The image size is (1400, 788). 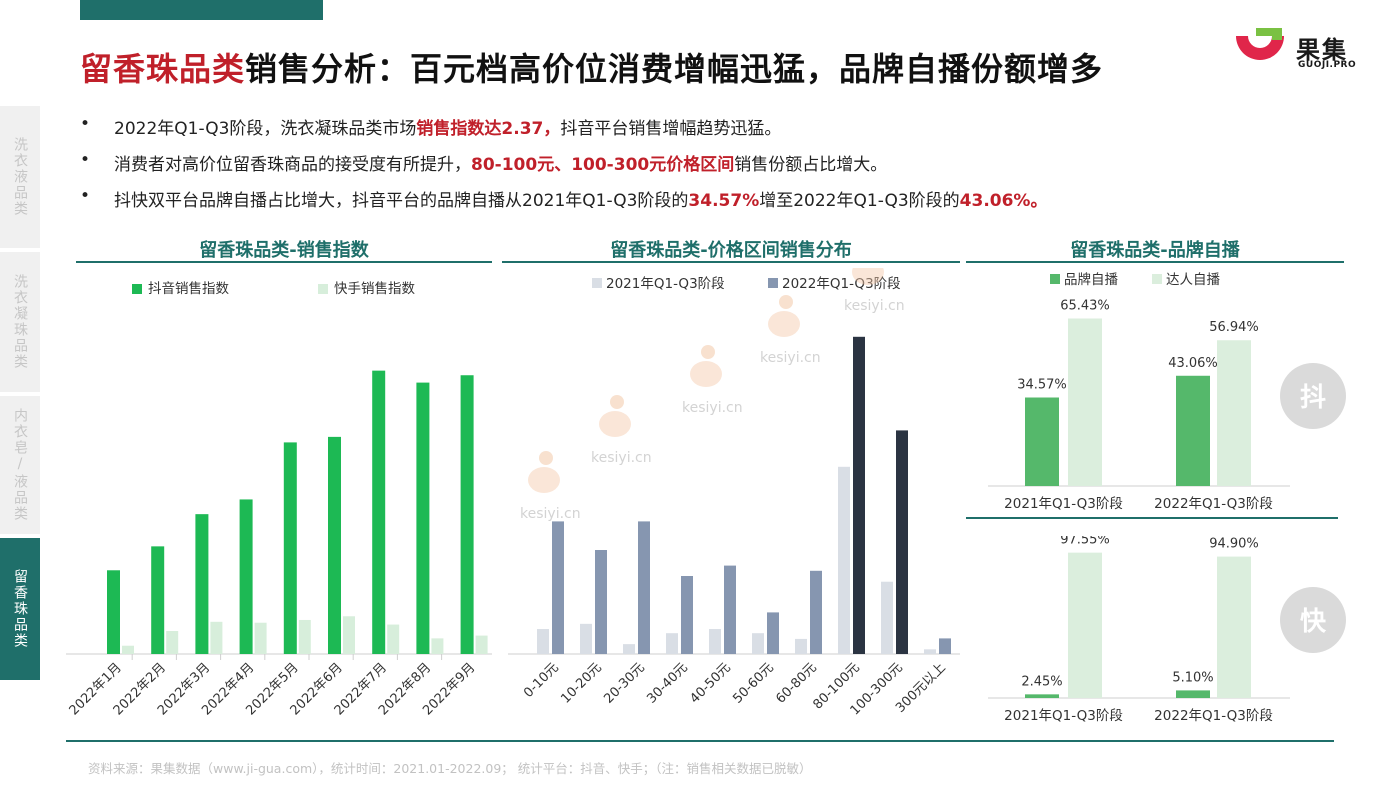 What do you see at coordinates (665, 284) in the screenshot?
I see `legend-label: 2021年Q1-Q3阶段` at bounding box center [665, 284].